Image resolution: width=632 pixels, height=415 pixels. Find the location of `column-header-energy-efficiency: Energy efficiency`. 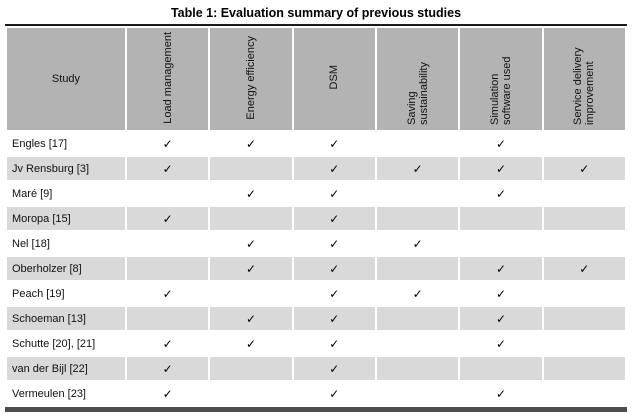

column-header-energy-efficiency: Energy efficiency is located at coordinates (251, 79).